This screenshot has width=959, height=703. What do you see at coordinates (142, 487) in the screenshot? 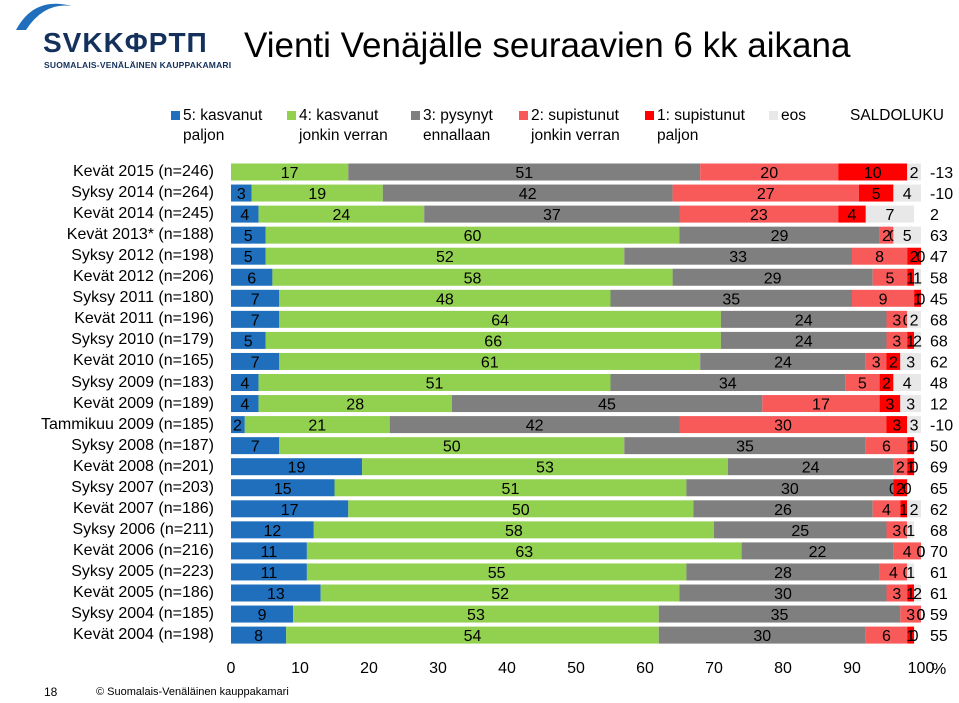
I see `category-label: Syksy 2007 (n=203)` at bounding box center [142, 487].